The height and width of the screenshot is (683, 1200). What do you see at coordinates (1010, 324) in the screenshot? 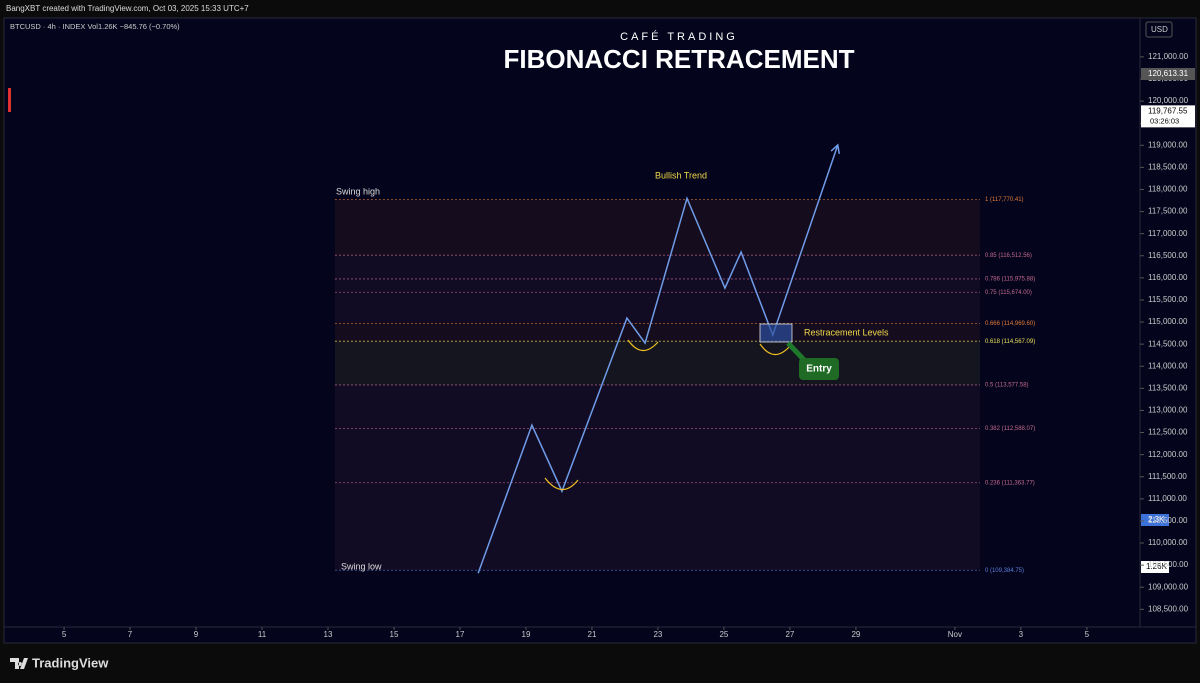
I see `fib-label: 0.666 (114,969.60)` at bounding box center [1010, 324].